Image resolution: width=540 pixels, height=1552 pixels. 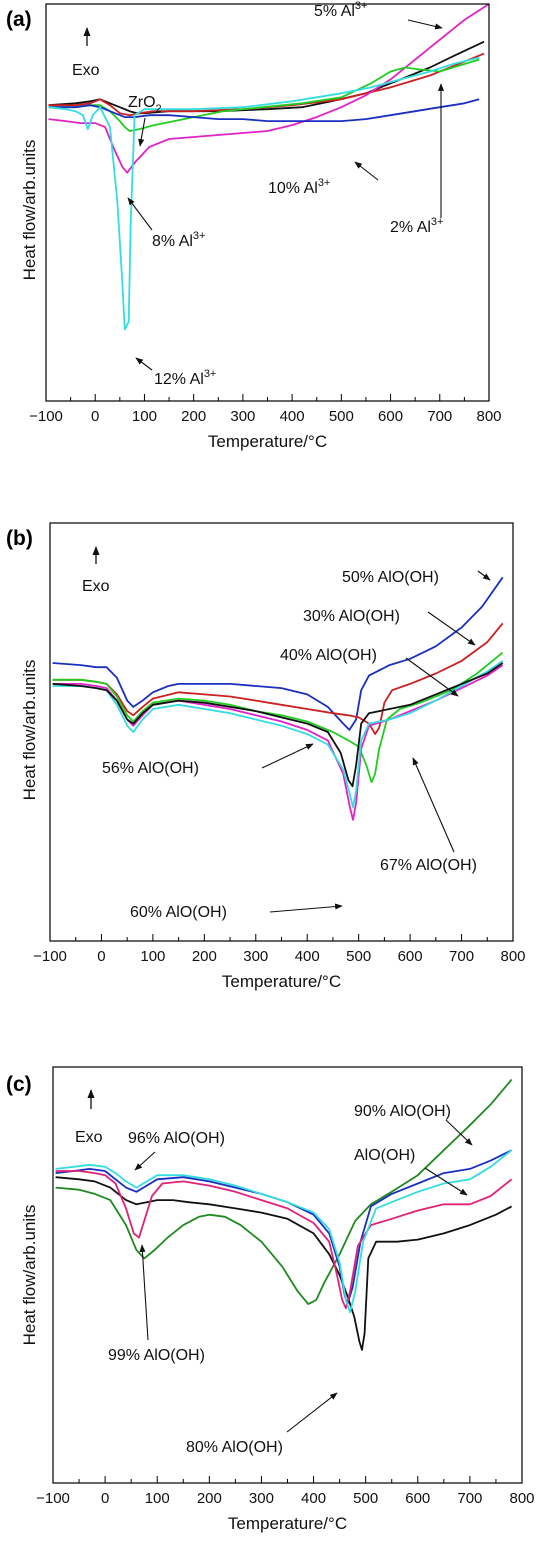 I want to click on series-line-c90, so click(x=284, y=1191).